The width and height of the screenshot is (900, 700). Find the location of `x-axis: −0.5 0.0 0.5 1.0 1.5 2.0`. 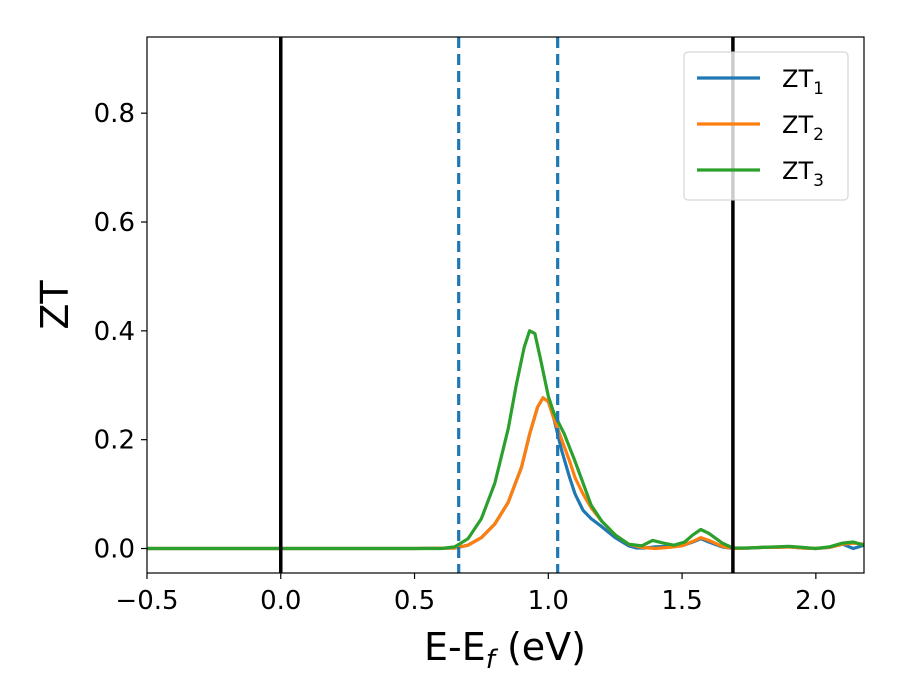

x-axis: −0.5 0.0 0.5 1.0 1.5 2.0 is located at coordinates (476, 594).